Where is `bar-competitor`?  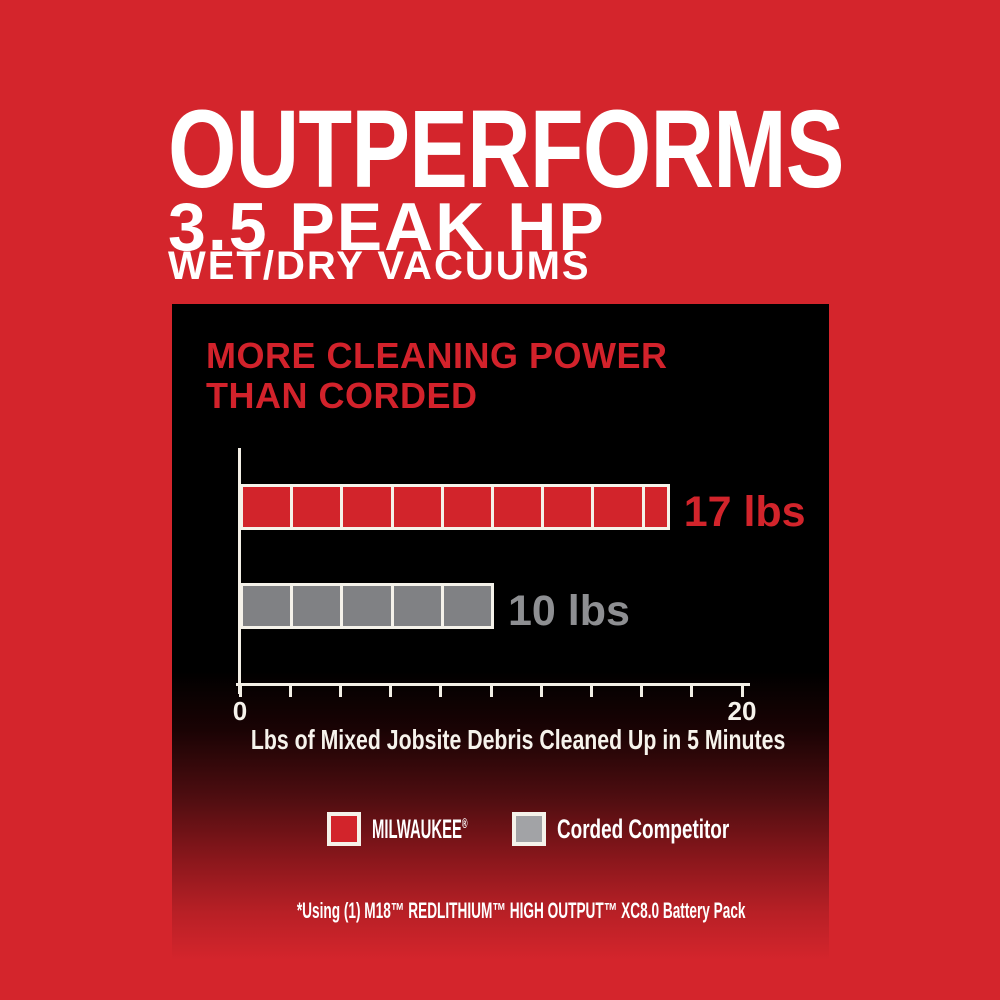 bar-competitor is located at coordinates (367, 606).